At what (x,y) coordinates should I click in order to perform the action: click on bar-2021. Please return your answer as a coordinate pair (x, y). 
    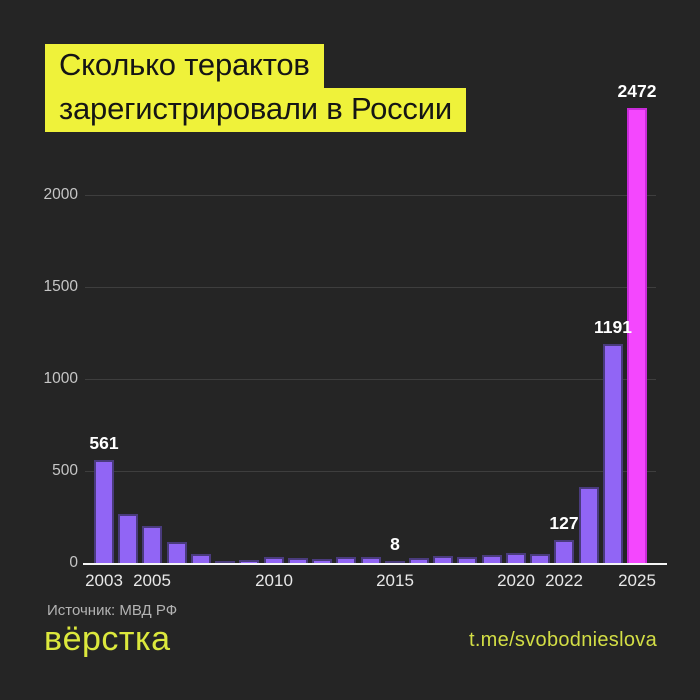
    Looking at the image, I should click on (540, 558).